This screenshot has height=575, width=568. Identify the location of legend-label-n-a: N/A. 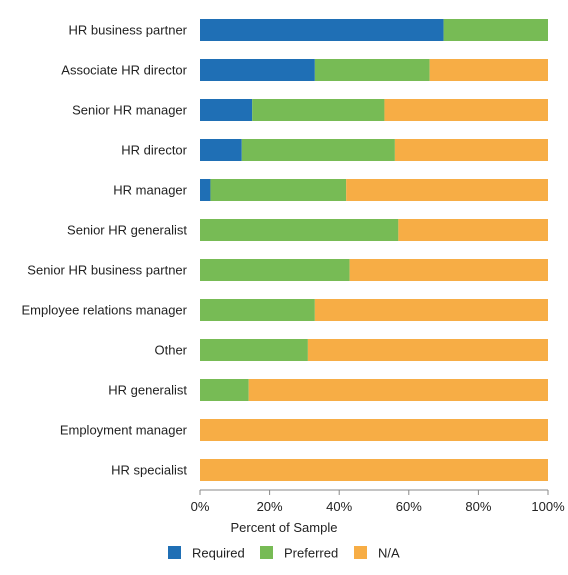
(389, 553).